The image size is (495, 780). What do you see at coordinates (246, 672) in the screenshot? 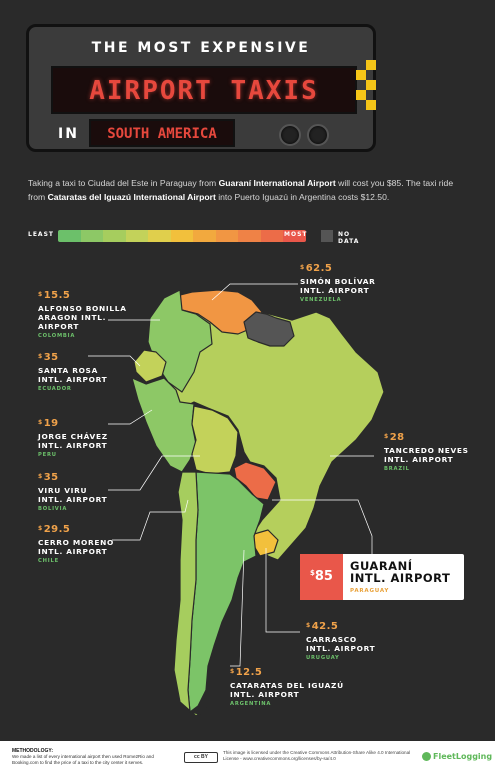
I see `price-argentina: $12.5` at bounding box center [246, 672].